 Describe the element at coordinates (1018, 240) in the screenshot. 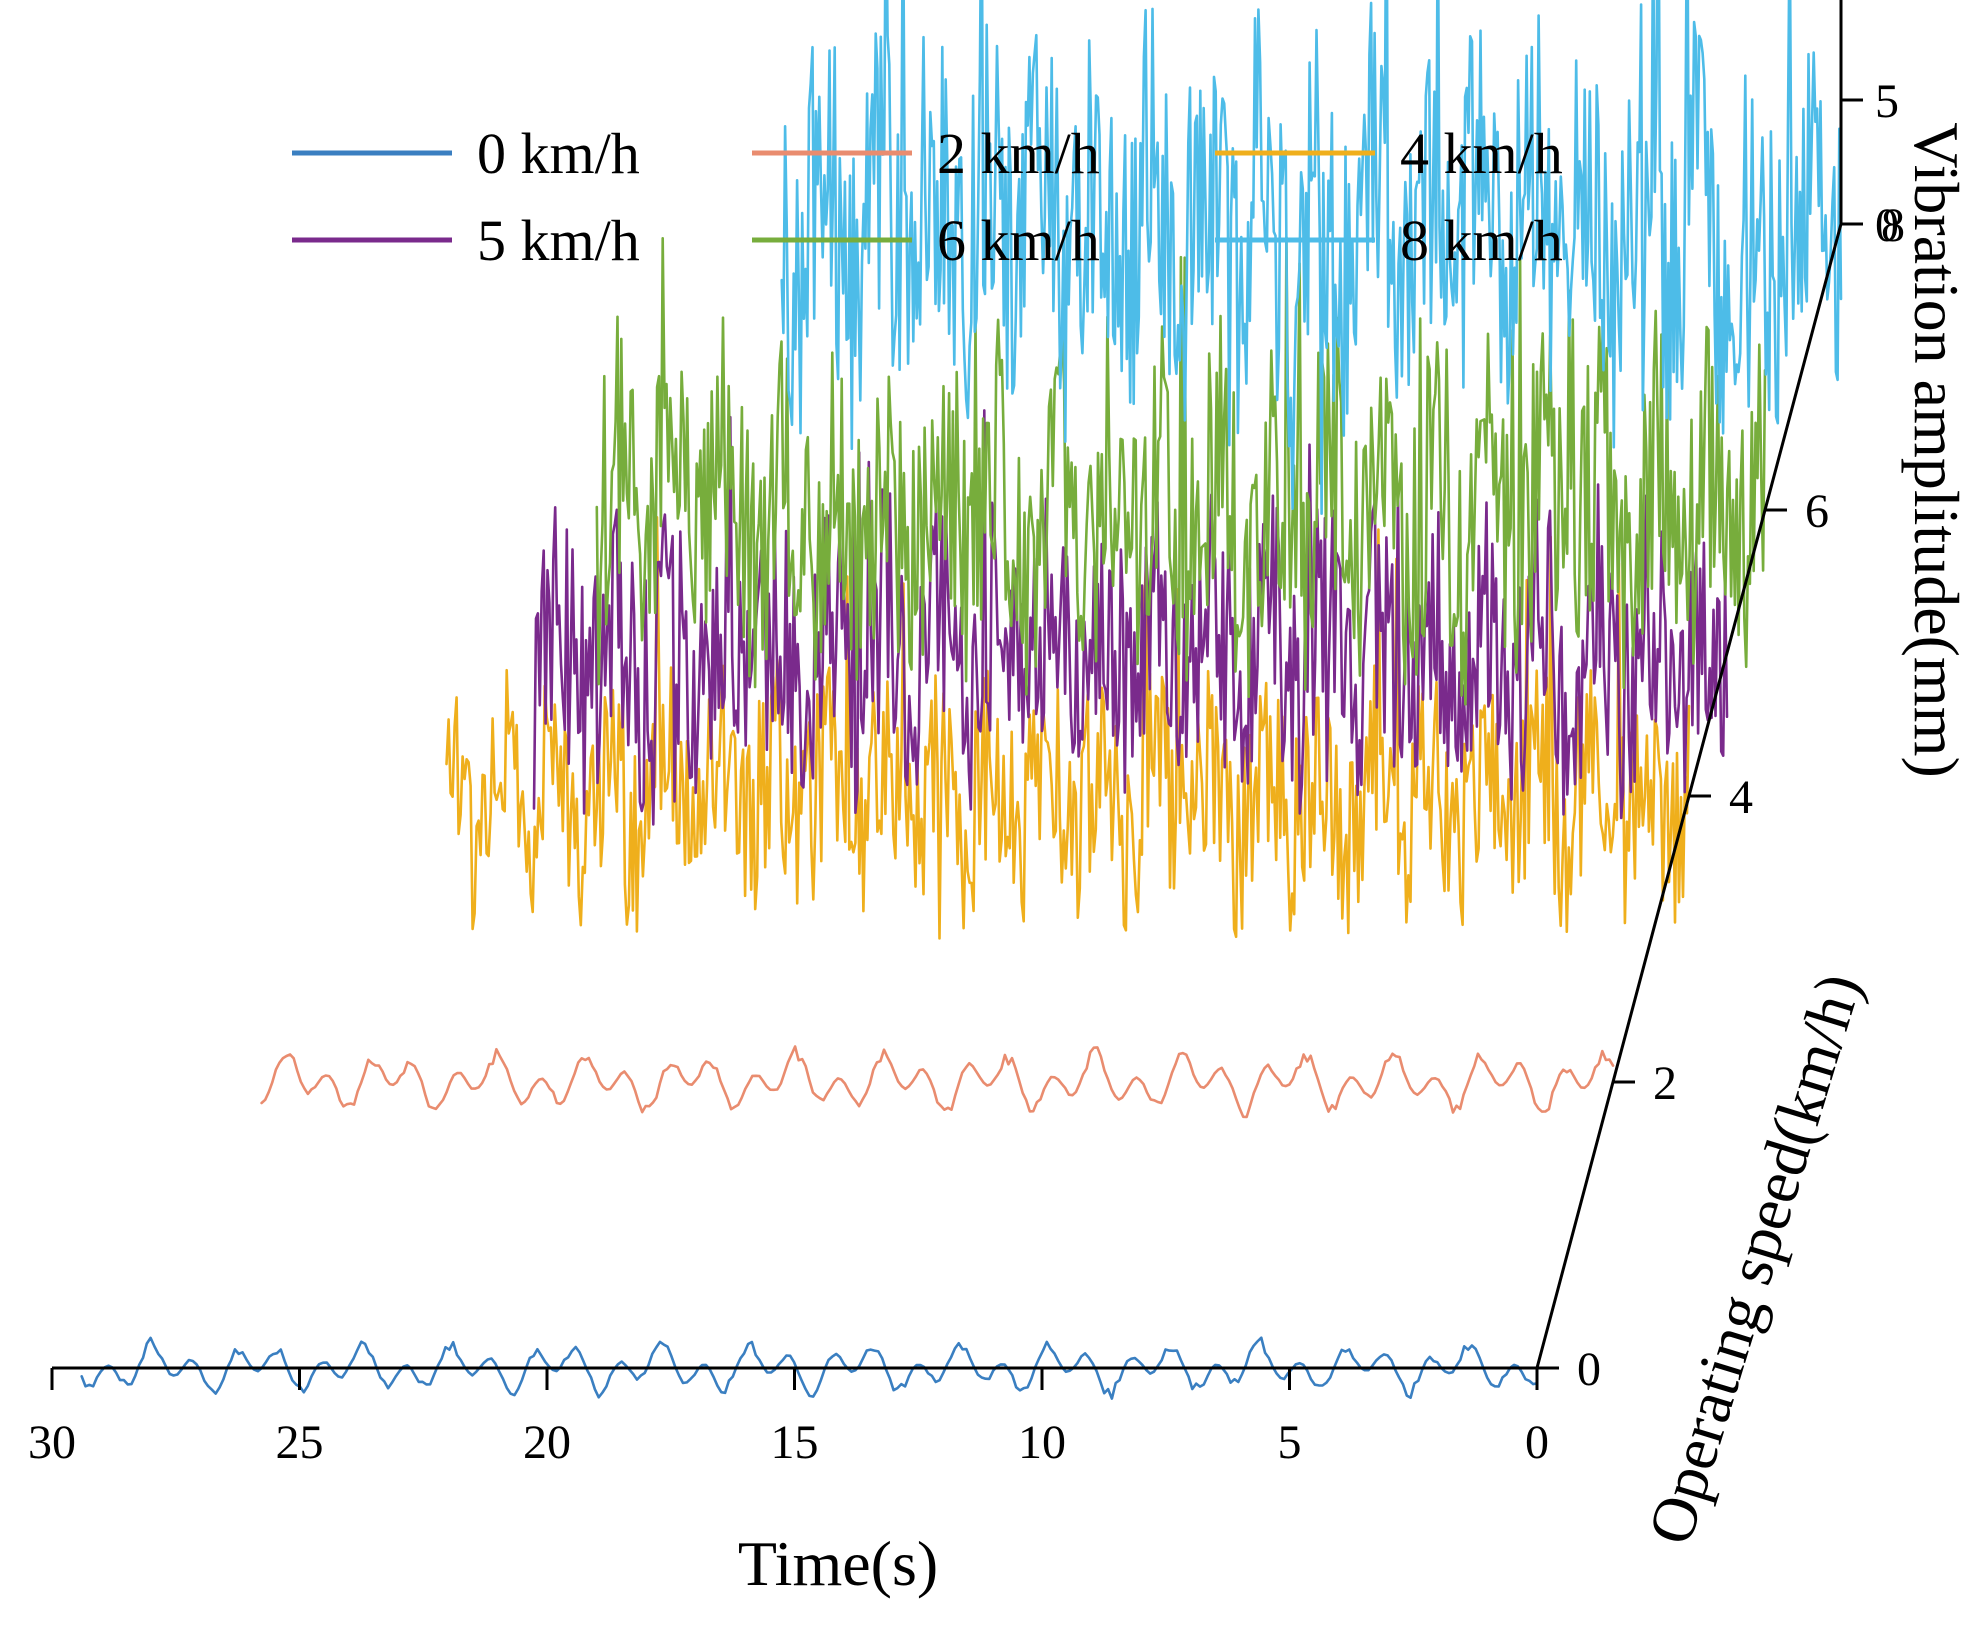

I see `legend-label: 6 km/h` at that location.